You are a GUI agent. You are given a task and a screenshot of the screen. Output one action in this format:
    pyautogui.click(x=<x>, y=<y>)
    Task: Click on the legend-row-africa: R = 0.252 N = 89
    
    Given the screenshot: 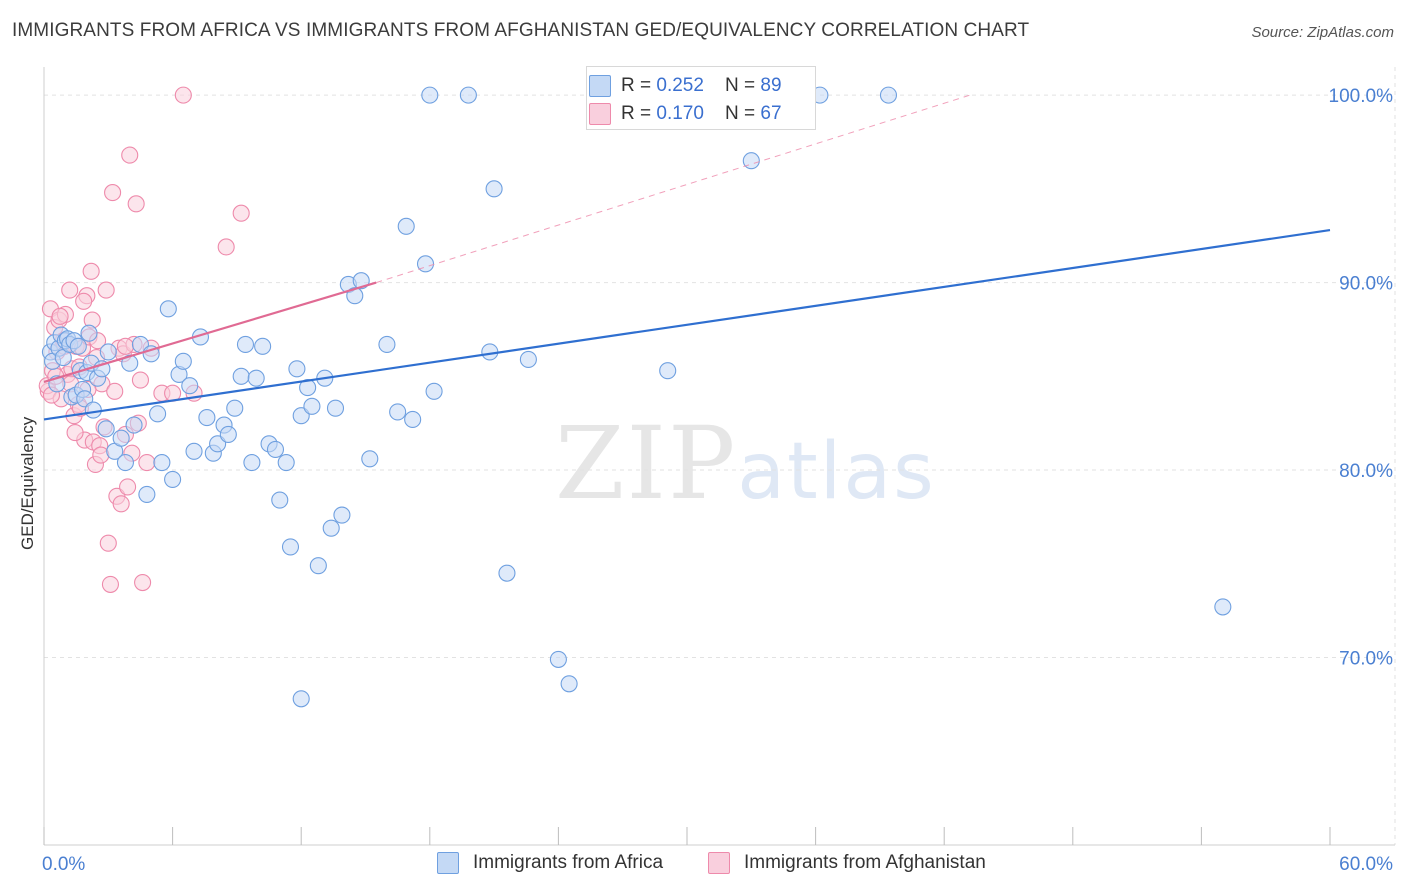 What is the action you would take?
    pyautogui.click(x=701, y=86)
    